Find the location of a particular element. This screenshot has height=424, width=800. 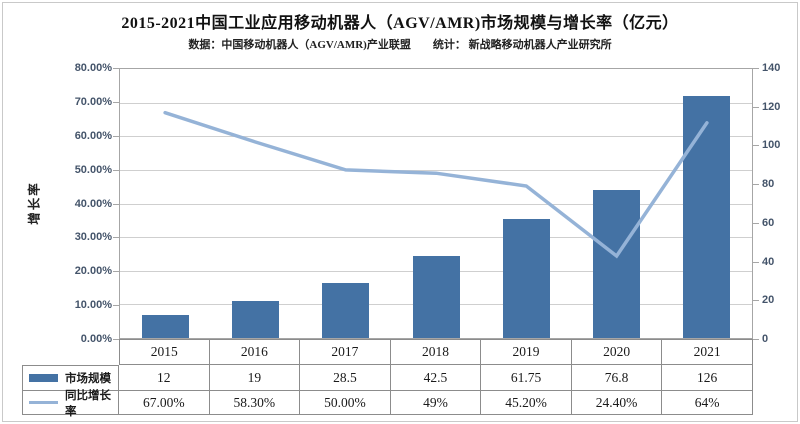

left-axis-tick-label: 50.00% is located at coordinates (93, 170).